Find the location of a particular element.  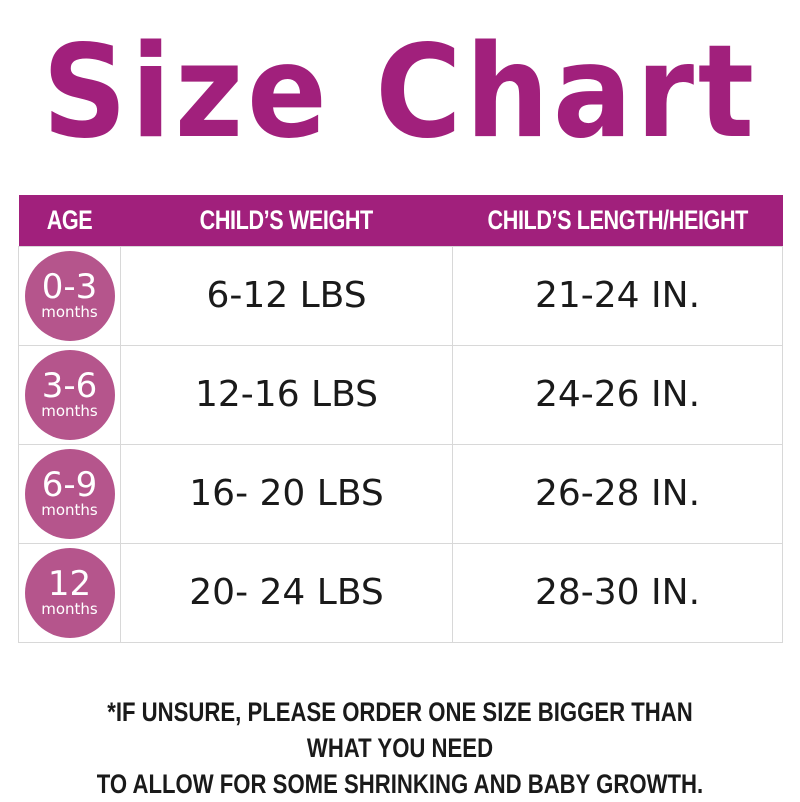

header-weight: CHILD’S WEIGHT is located at coordinates (286, 220).